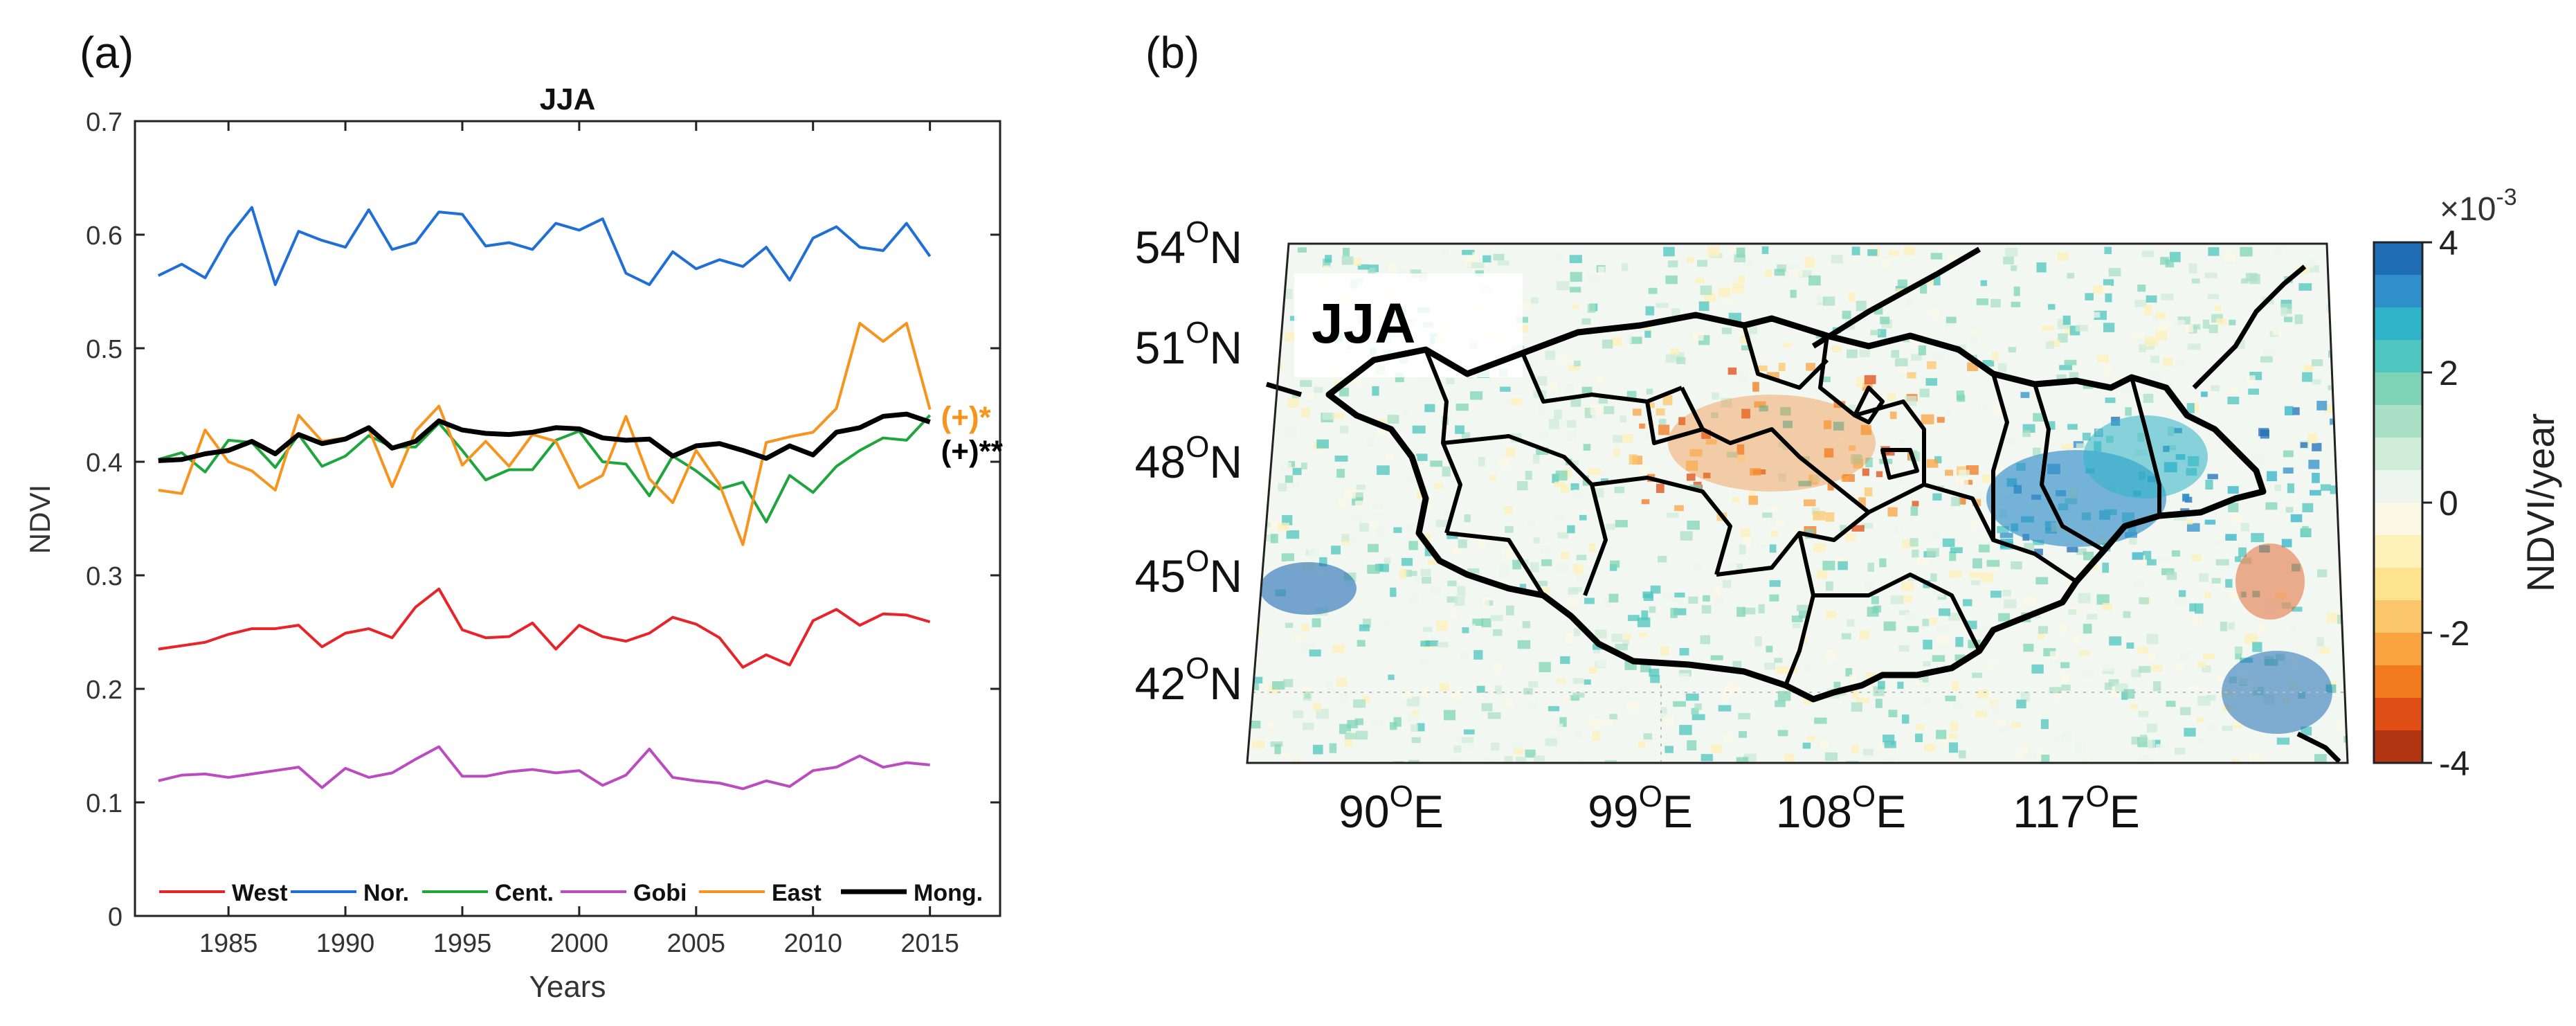 Image resolution: width=2576 pixels, height=1026 pixels. Describe the element at coordinates (544, 628) in the screenshot. I see `series-line-west` at that location.